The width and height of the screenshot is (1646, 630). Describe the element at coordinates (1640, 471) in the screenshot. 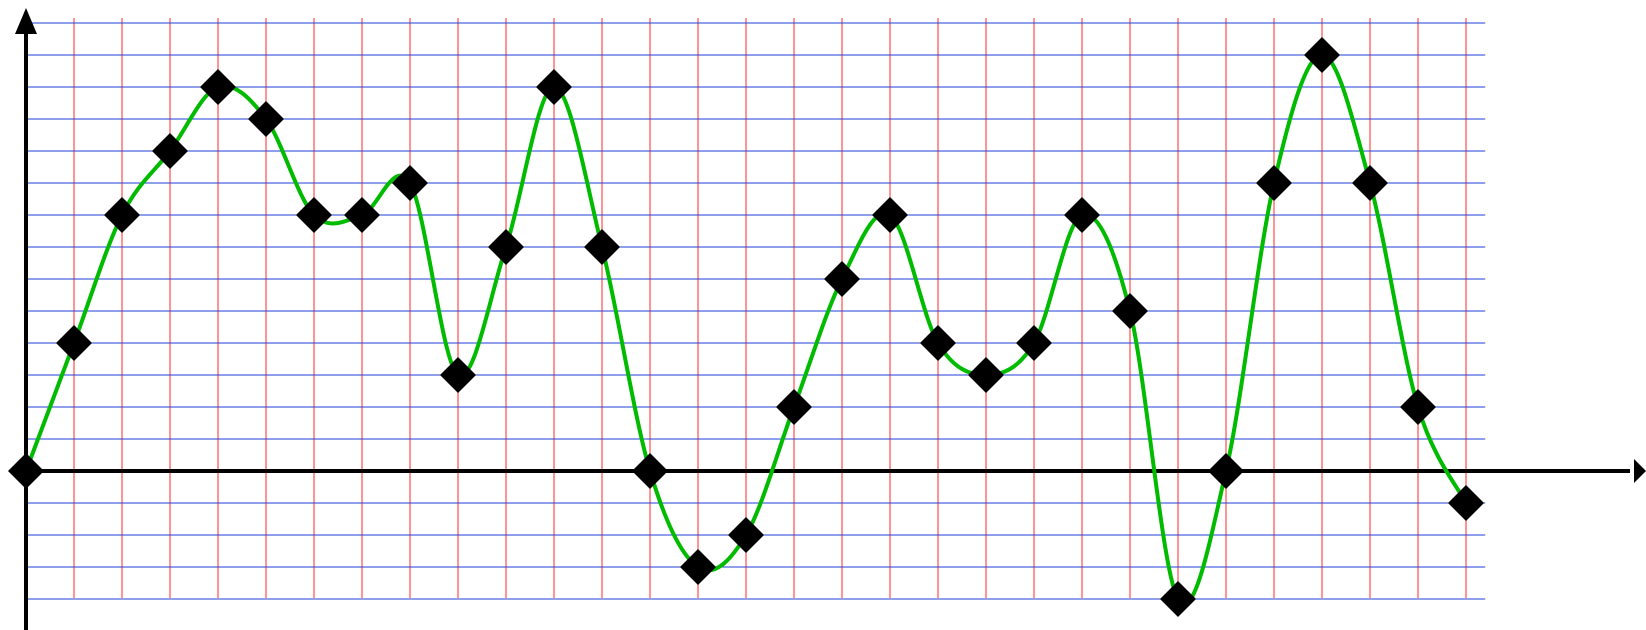

I see `x-axis-arrow-icon` at that location.